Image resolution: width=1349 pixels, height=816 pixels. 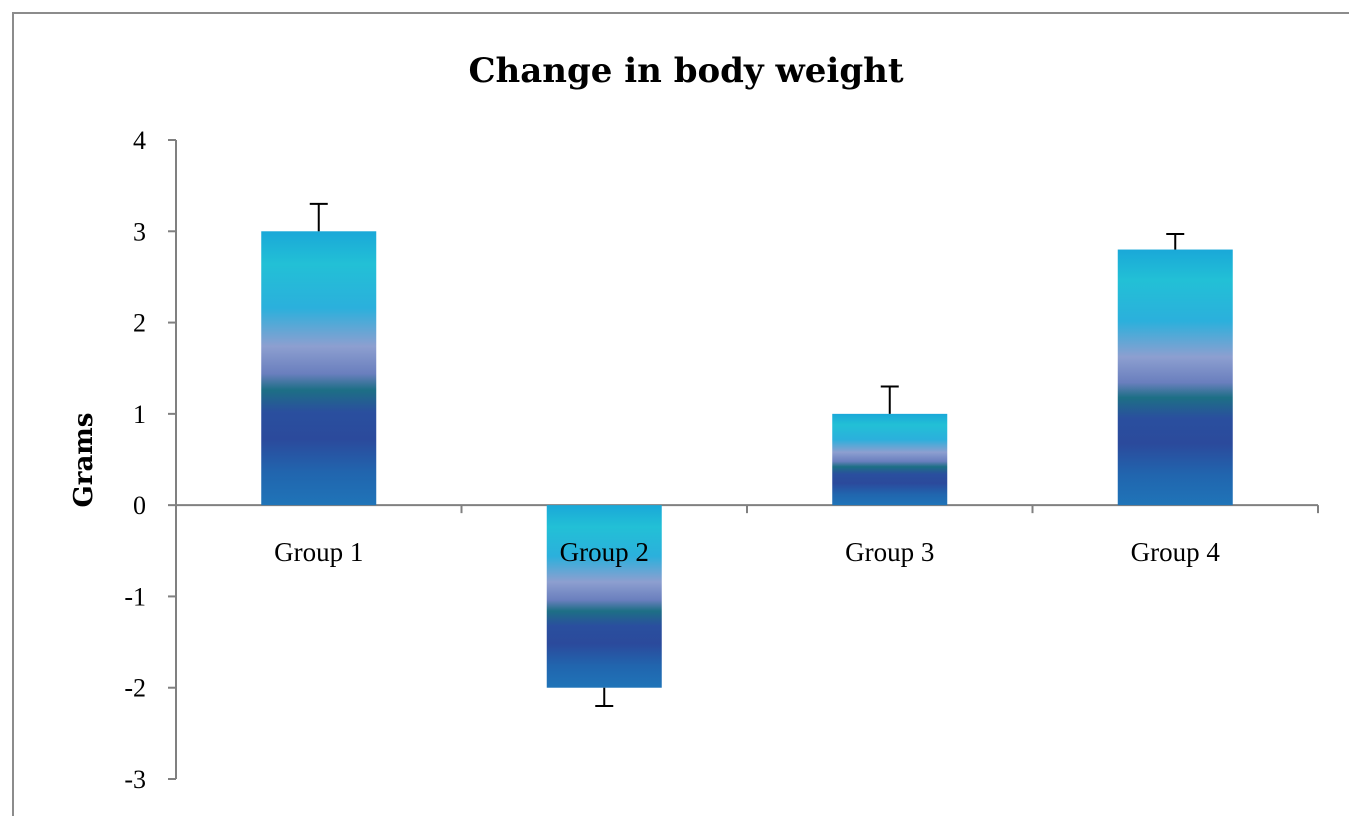 What do you see at coordinates (135, 596) in the screenshot?
I see `y-tick-label: -1` at bounding box center [135, 596].